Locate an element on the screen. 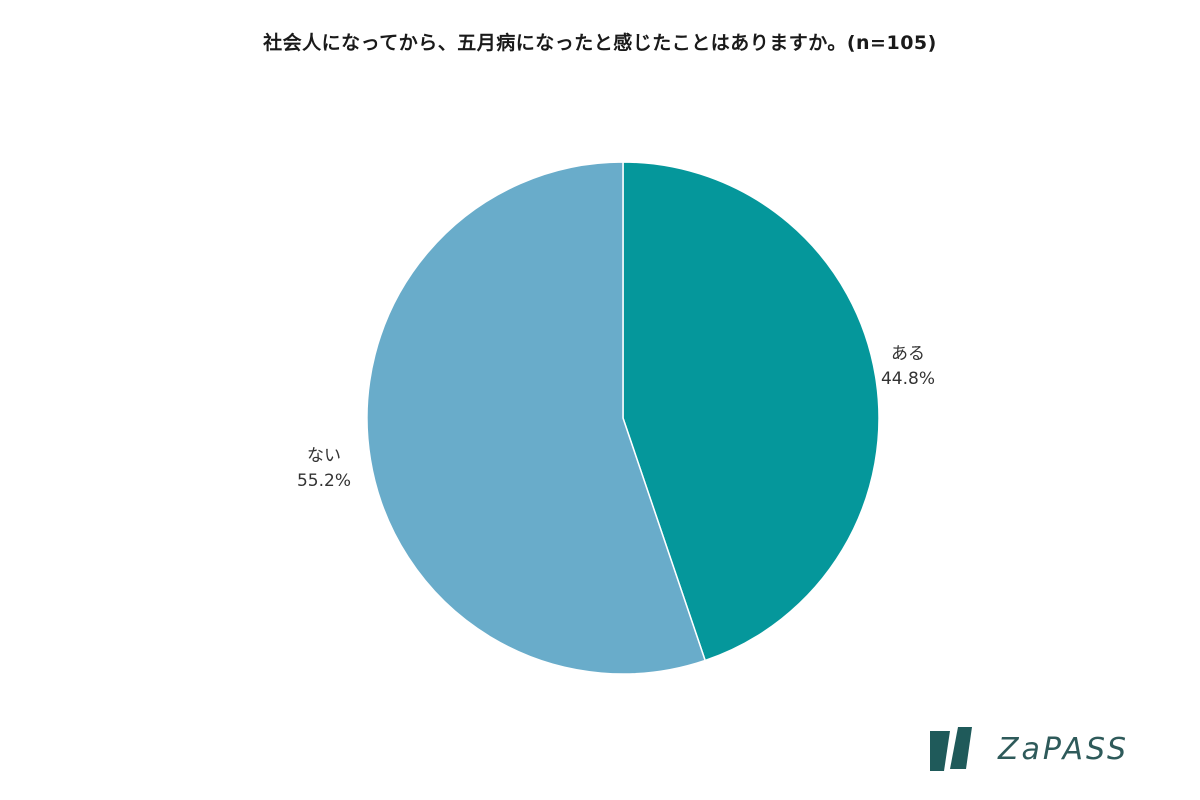 The height and width of the screenshot is (800, 1200). pie-slice-aru is located at coordinates (751, 411).